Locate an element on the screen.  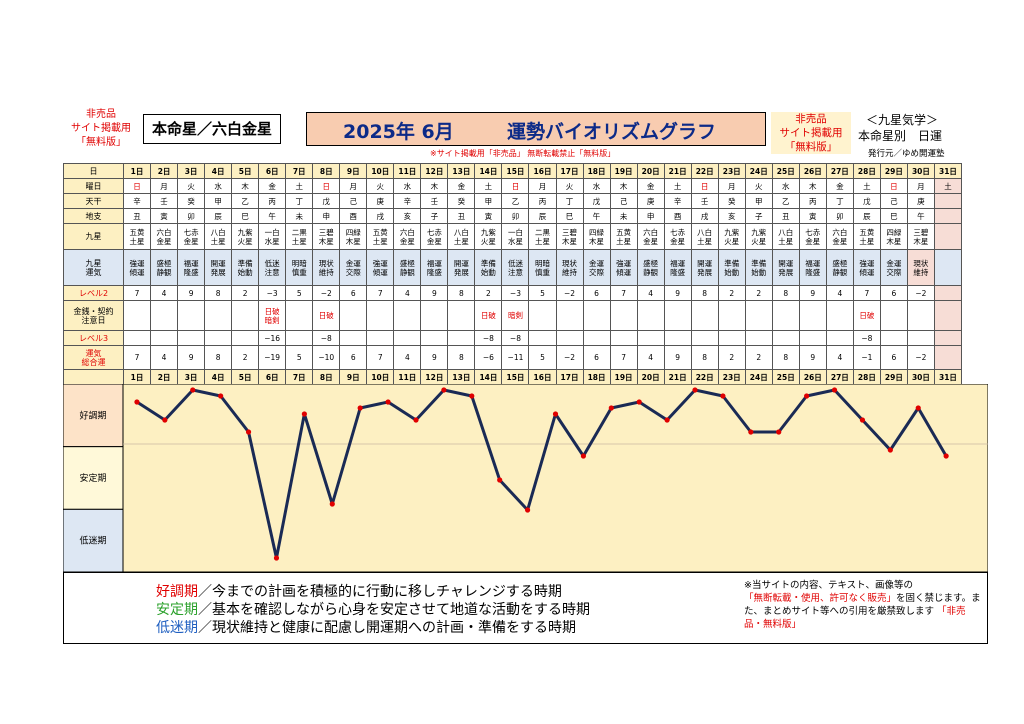
notice-red2: 「非売品・無料版」 is located at coordinates (855, 618).